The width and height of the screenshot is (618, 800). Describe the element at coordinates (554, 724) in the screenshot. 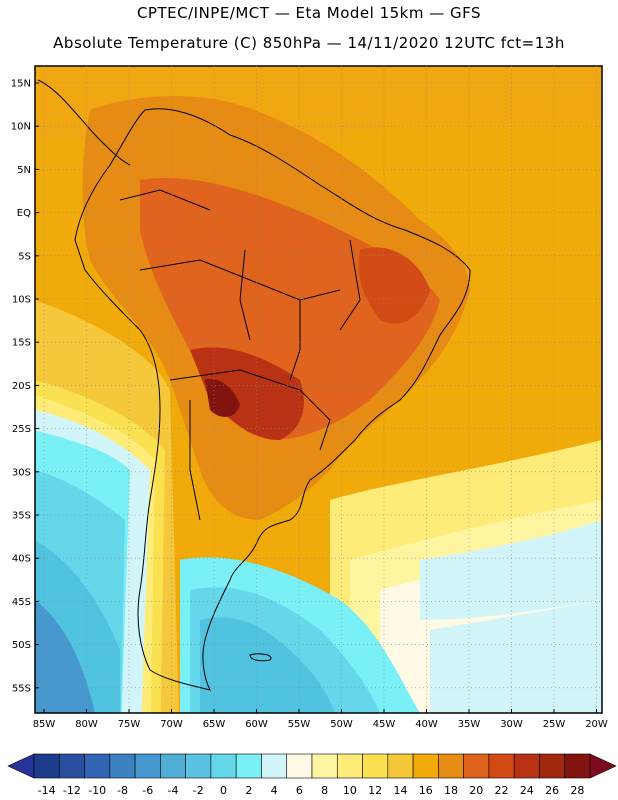

I see `lon-label: 25W` at that location.